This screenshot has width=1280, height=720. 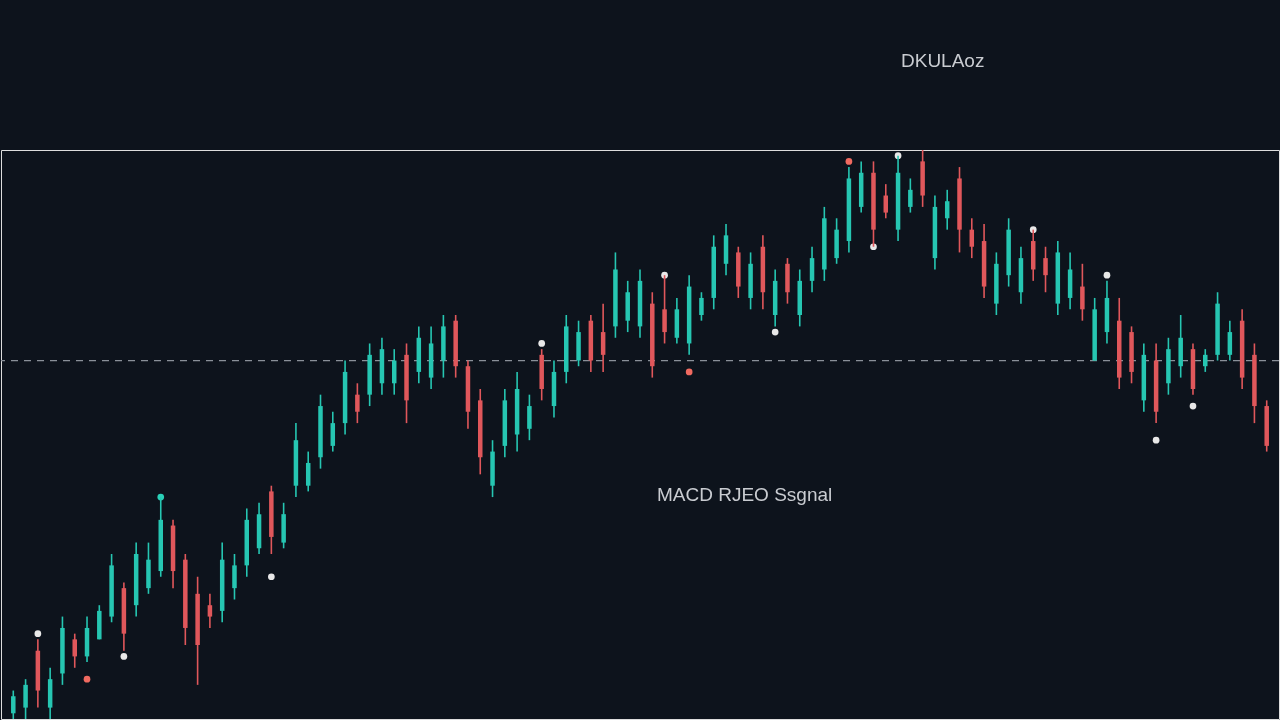 What do you see at coordinates (745, 494) in the screenshot?
I see `annotation: MACD RJEO Ssgnal` at bounding box center [745, 494].